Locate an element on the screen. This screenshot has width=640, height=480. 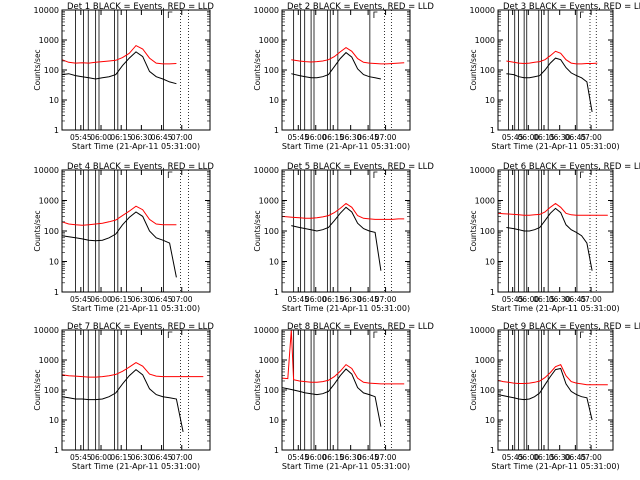
panel-title: Det 5 BLACK = Events, RED = LLD is located at coordinates (360, 167).